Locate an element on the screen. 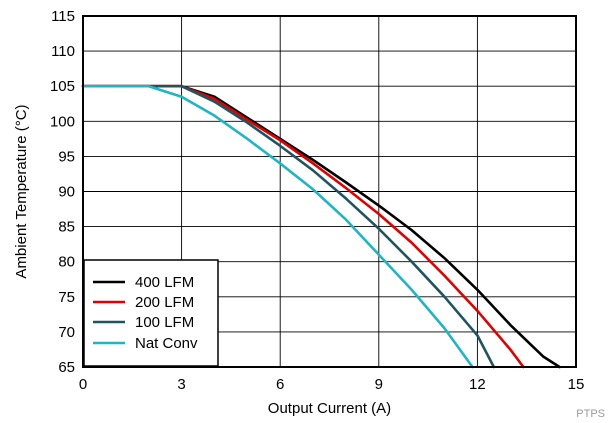 The width and height of the screenshot is (612, 423). x-tick-label-0: 0 is located at coordinates (83, 384).